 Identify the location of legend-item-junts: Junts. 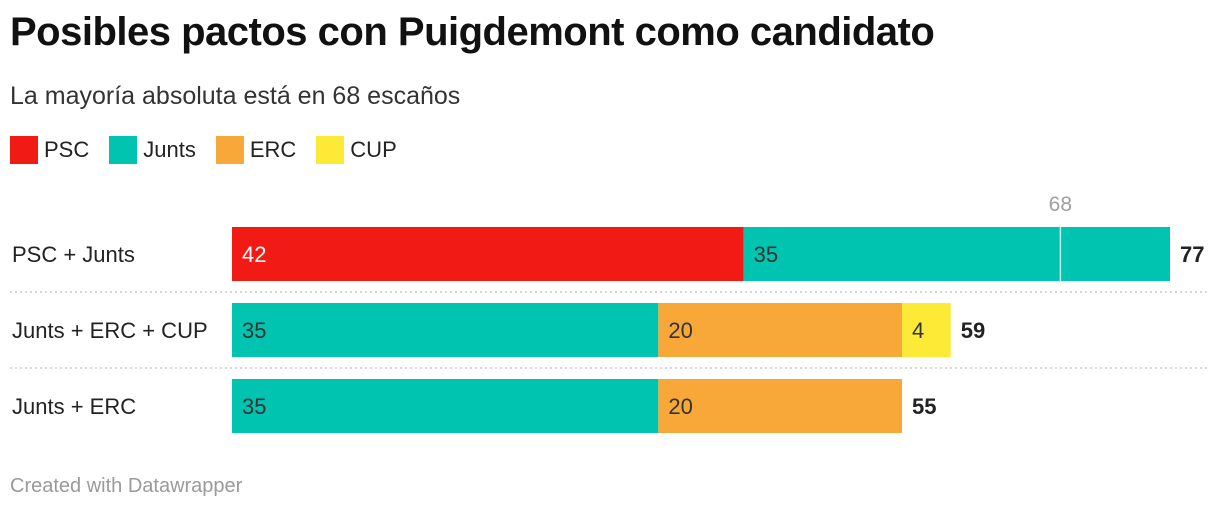
(152, 150).